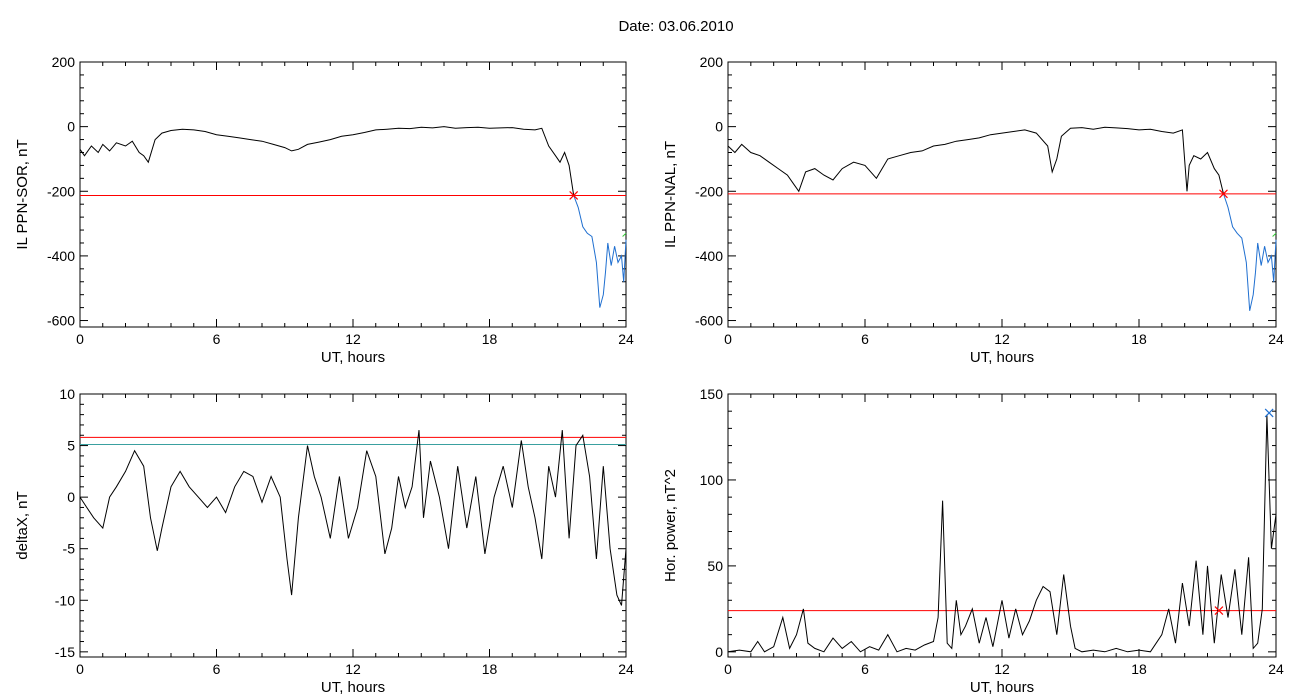  What do you see at coordinates (65, 600) in the screenshot?
I see `y-tick-label: -10` at bounding box center [65, 600].